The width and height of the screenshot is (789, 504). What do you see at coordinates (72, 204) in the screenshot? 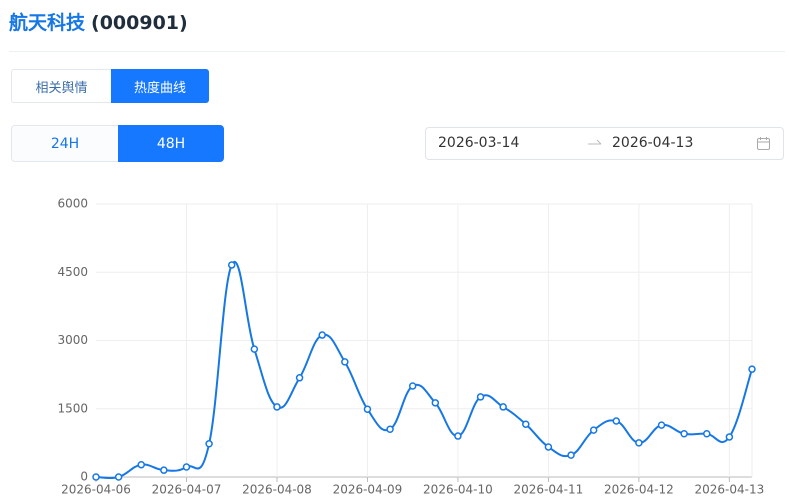
I see `y-tick-label: 6000` at bounding box center [72, 204].